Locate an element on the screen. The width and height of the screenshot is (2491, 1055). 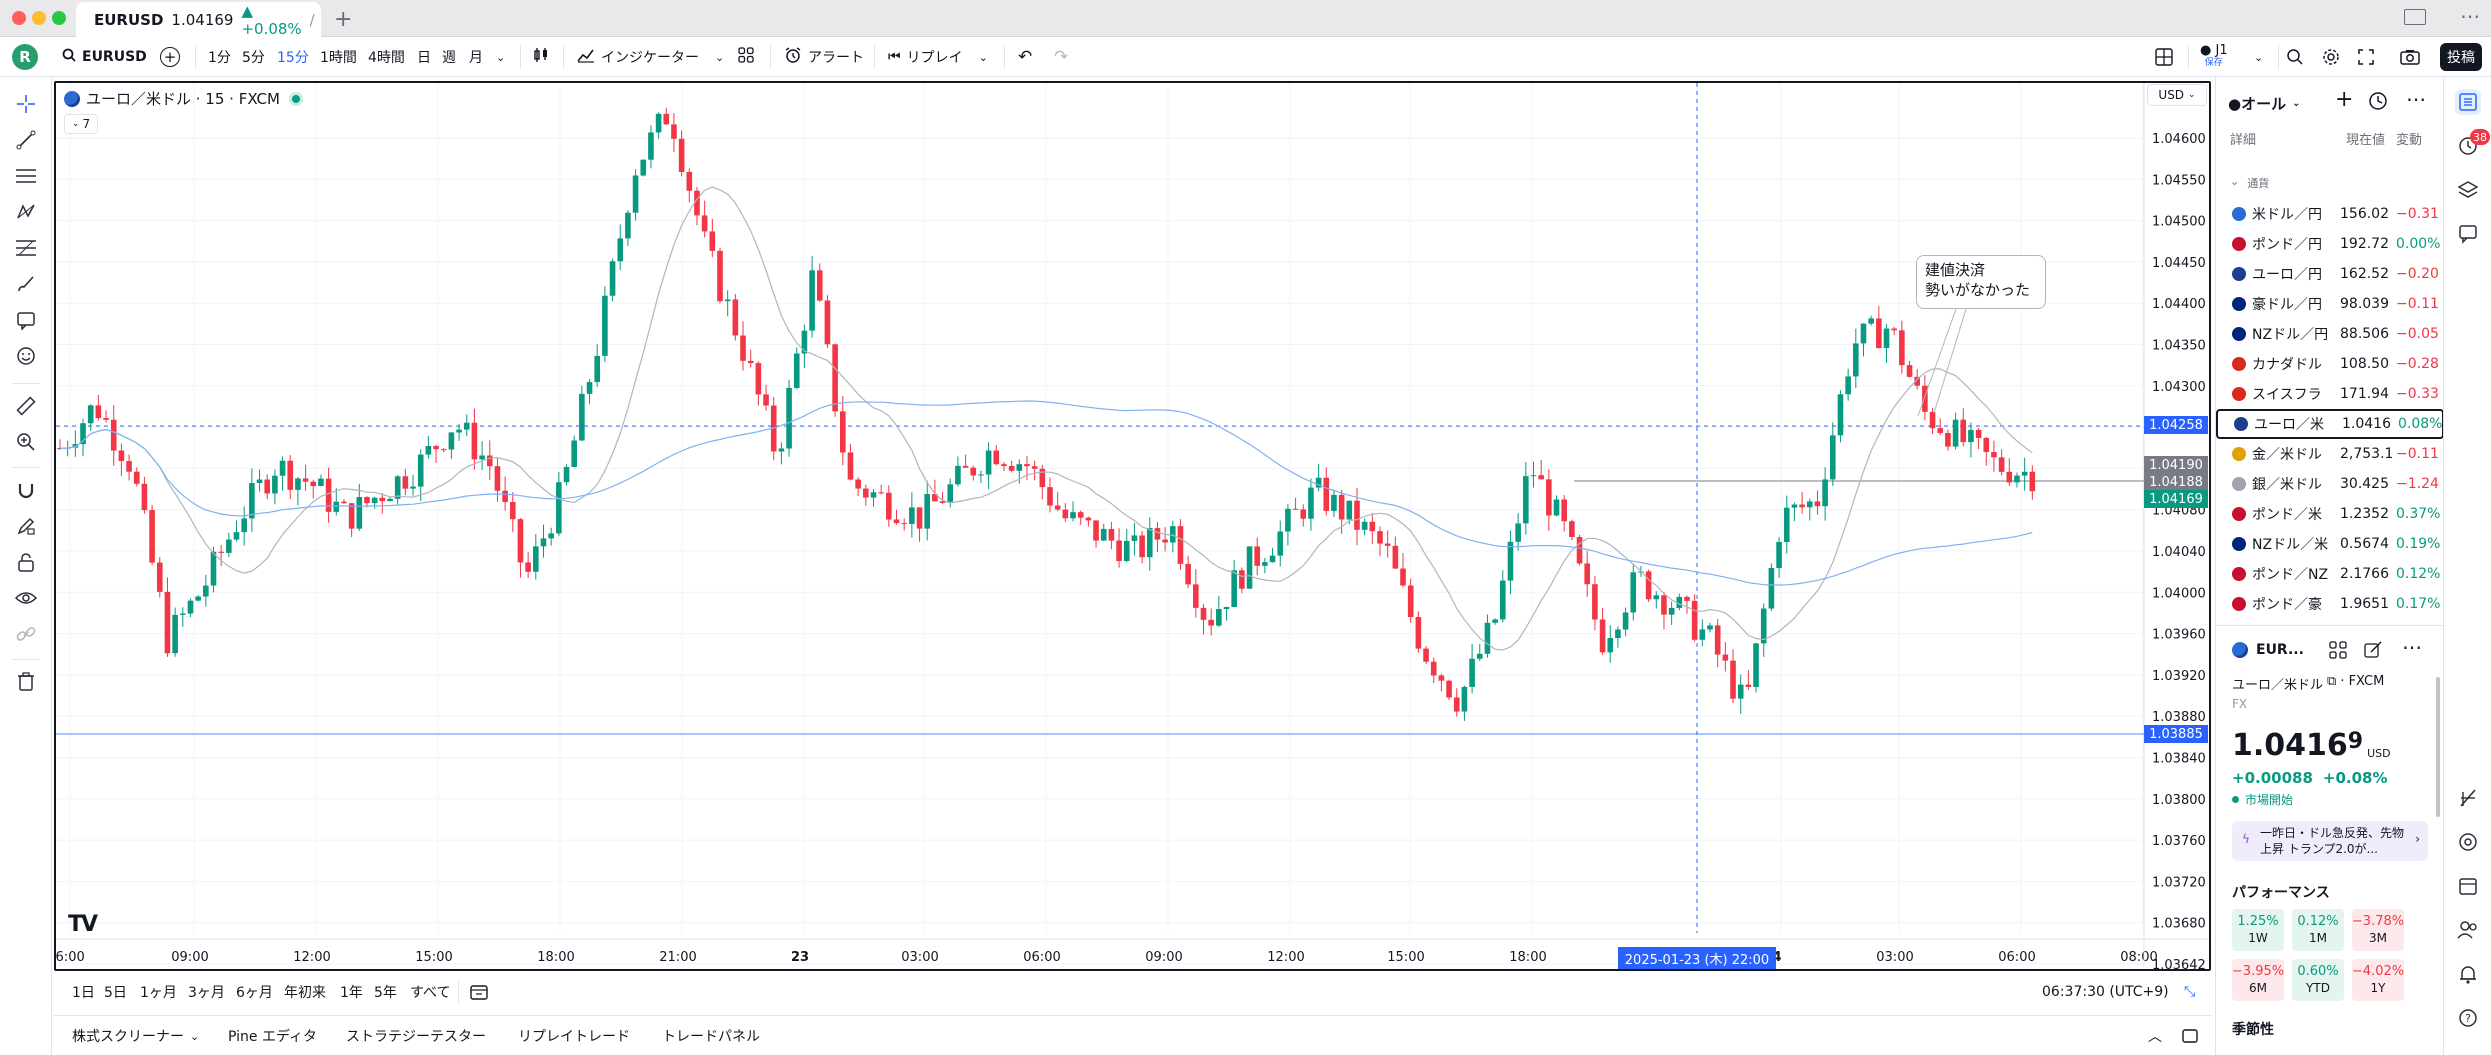
tab-pine-editor: Pine エディタ is located at coordinates (272, 1035).